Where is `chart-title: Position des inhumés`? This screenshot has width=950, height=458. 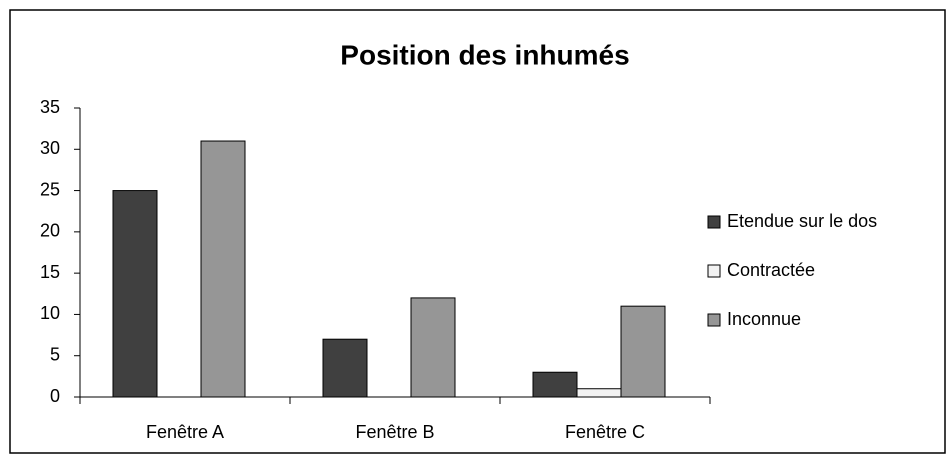
chart-title: Position des inhumés is located at coordinates (484, 54).